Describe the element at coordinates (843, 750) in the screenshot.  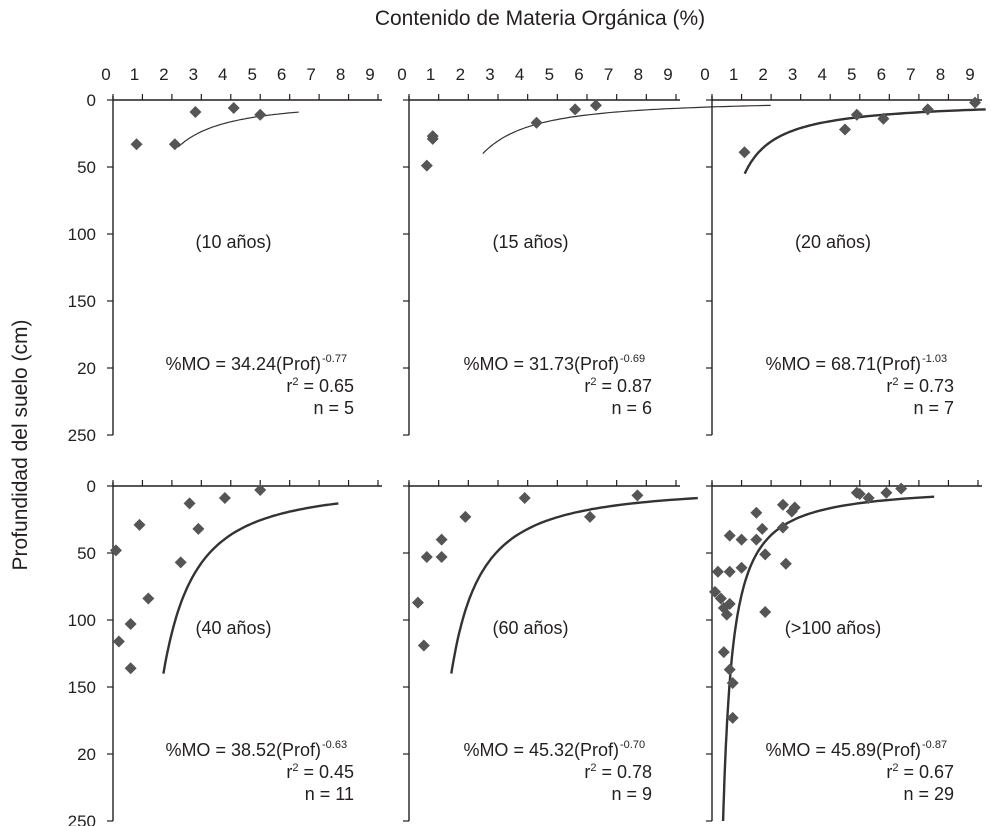
I see `fit-equation: %MO = 45.89(Prof)` at that location.